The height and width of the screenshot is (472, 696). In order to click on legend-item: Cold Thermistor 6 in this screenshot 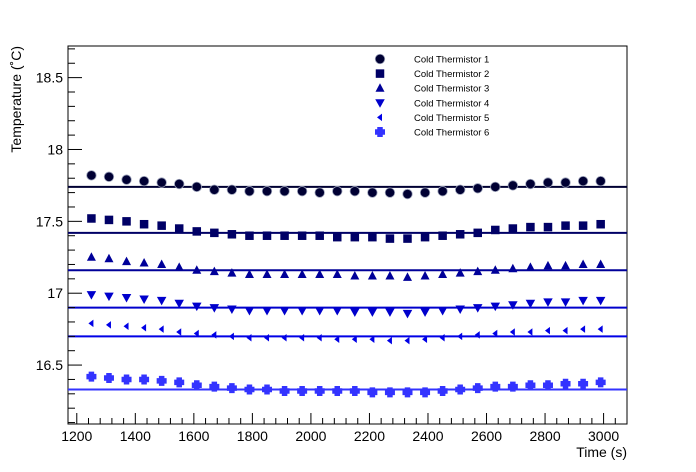, I will do `click(432, 133)`.